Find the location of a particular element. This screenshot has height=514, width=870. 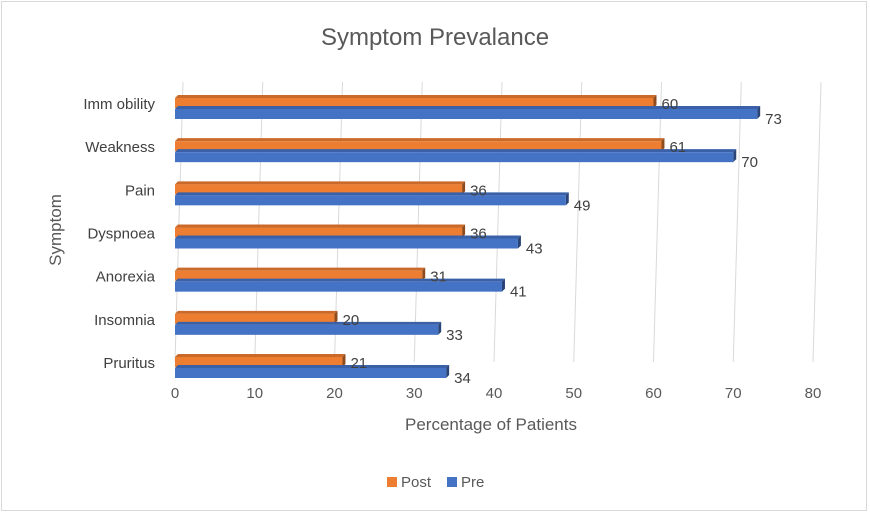

category-label: Pruritus is located at coordinates (129, 363).